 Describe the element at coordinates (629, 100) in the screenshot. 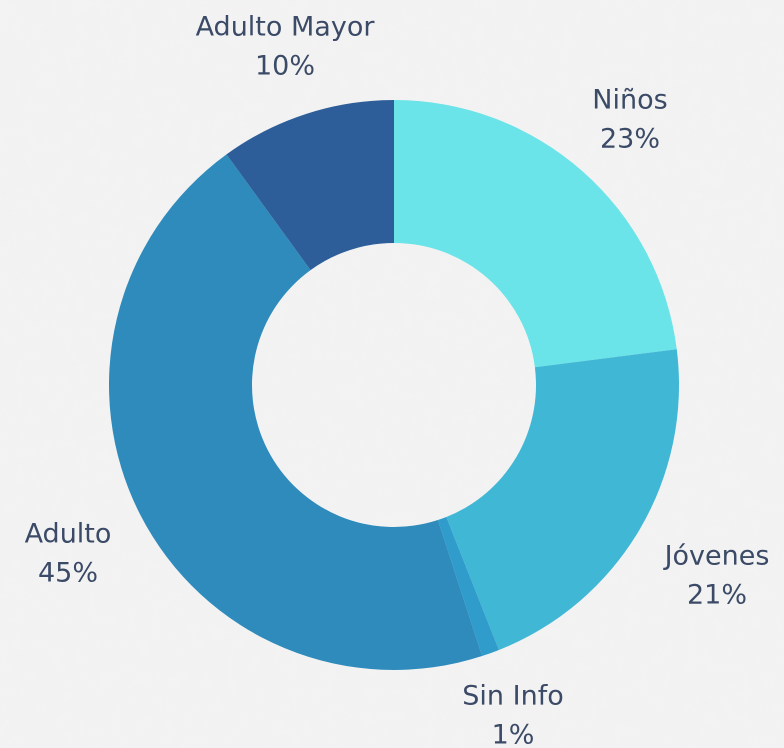

I see `slice-label: Niños` at that location.